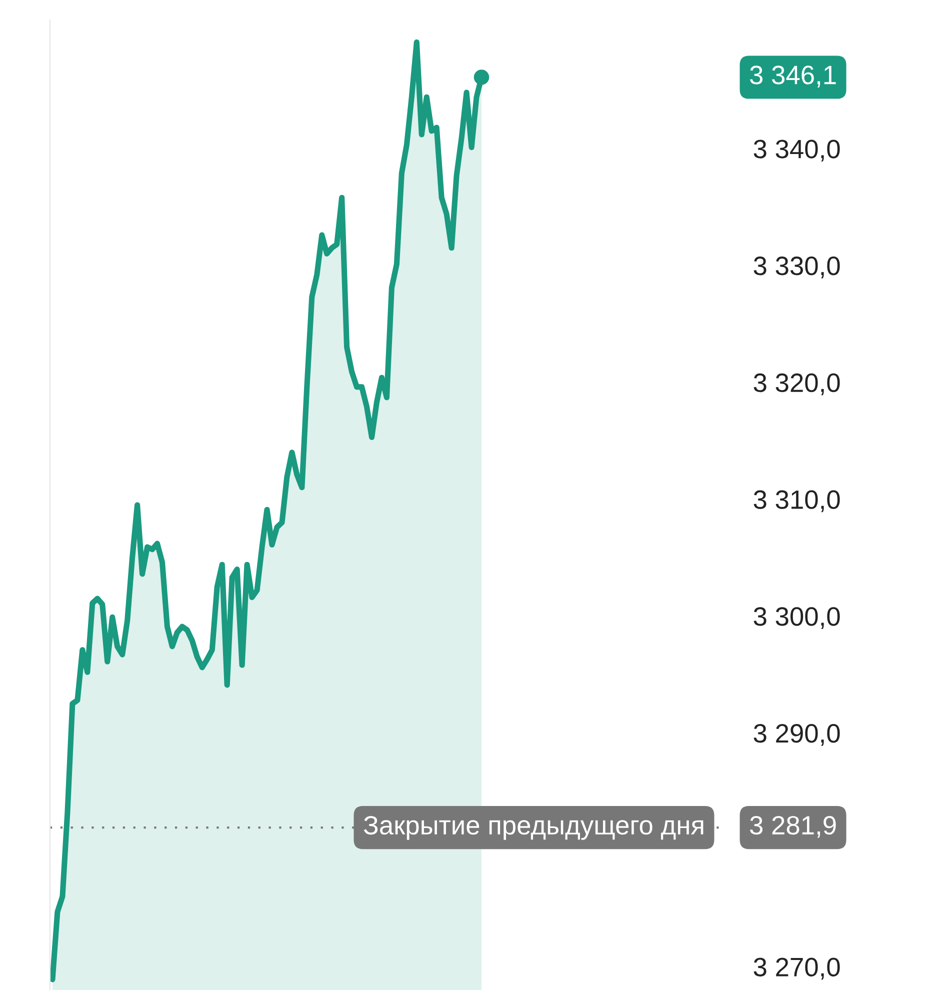 The height and width of the screenshot is (1000, 938). What do you see at coordinates (793, 827) in the screenshot?
I see `text: 3 281,9` at bounding box center [793, 827].